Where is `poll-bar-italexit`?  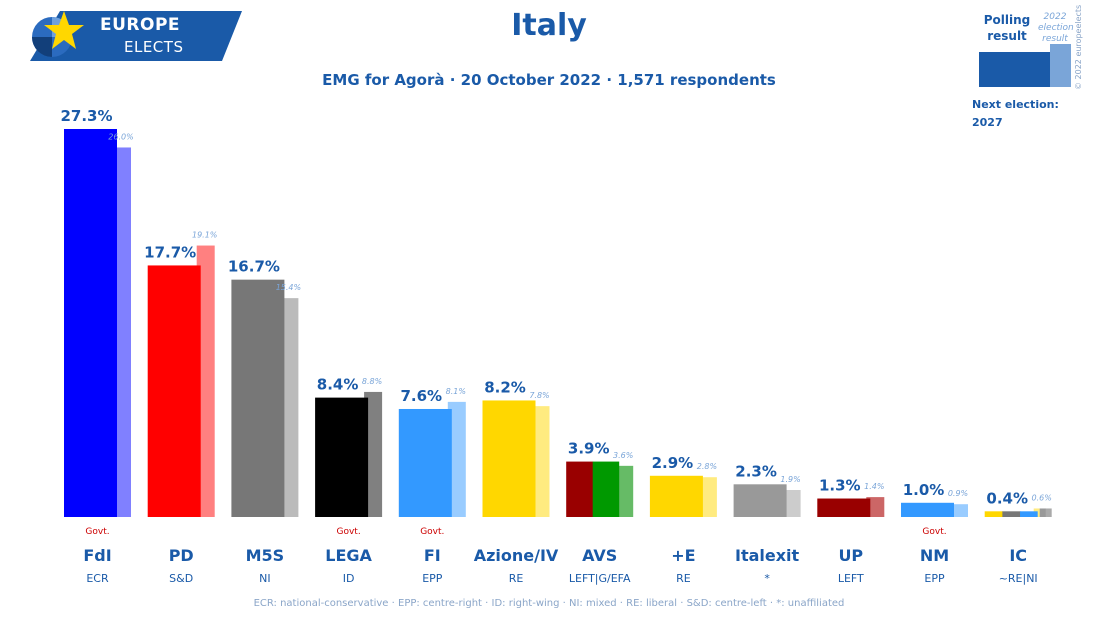
poll-bar-italexit is located at coordinates (760, 500).